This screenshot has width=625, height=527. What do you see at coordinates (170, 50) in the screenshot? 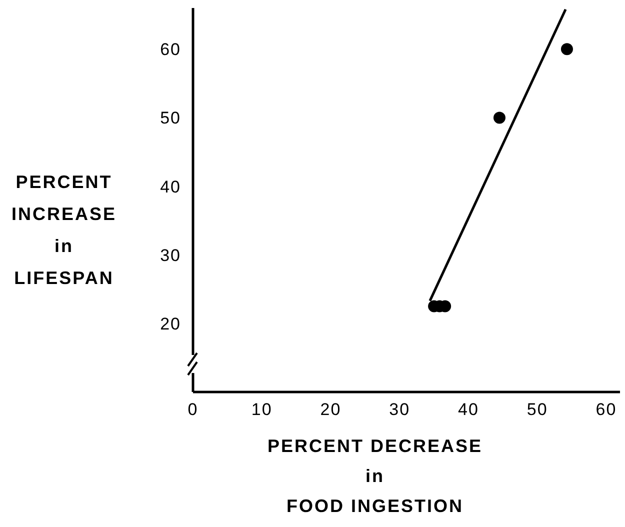
I see `y-tick-label: 60` at bounding box center [170, 50].